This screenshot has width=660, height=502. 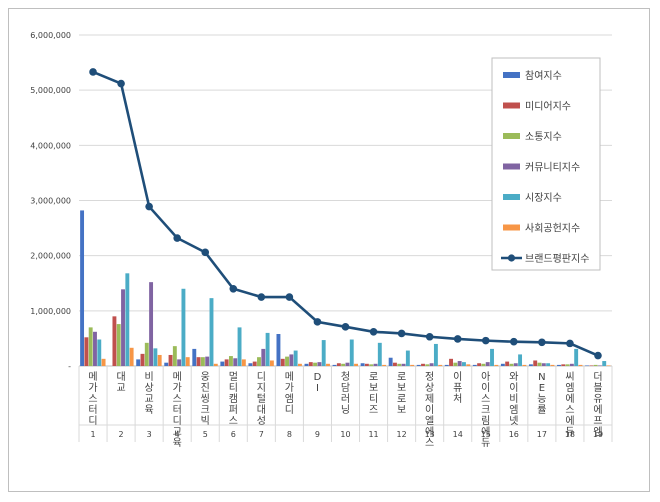 What do you see at coordinates (511, 258) in the screenshot?
I see `legend-line-marker` at bounding box center [511, 258].